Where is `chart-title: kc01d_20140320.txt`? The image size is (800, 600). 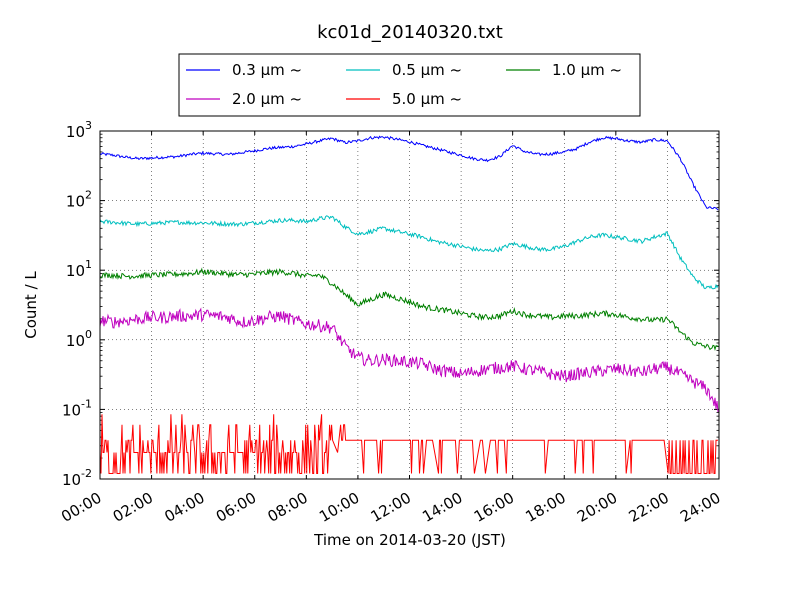
chart-title: kc01d_20140320.txt is located at coordinates (410, 32).